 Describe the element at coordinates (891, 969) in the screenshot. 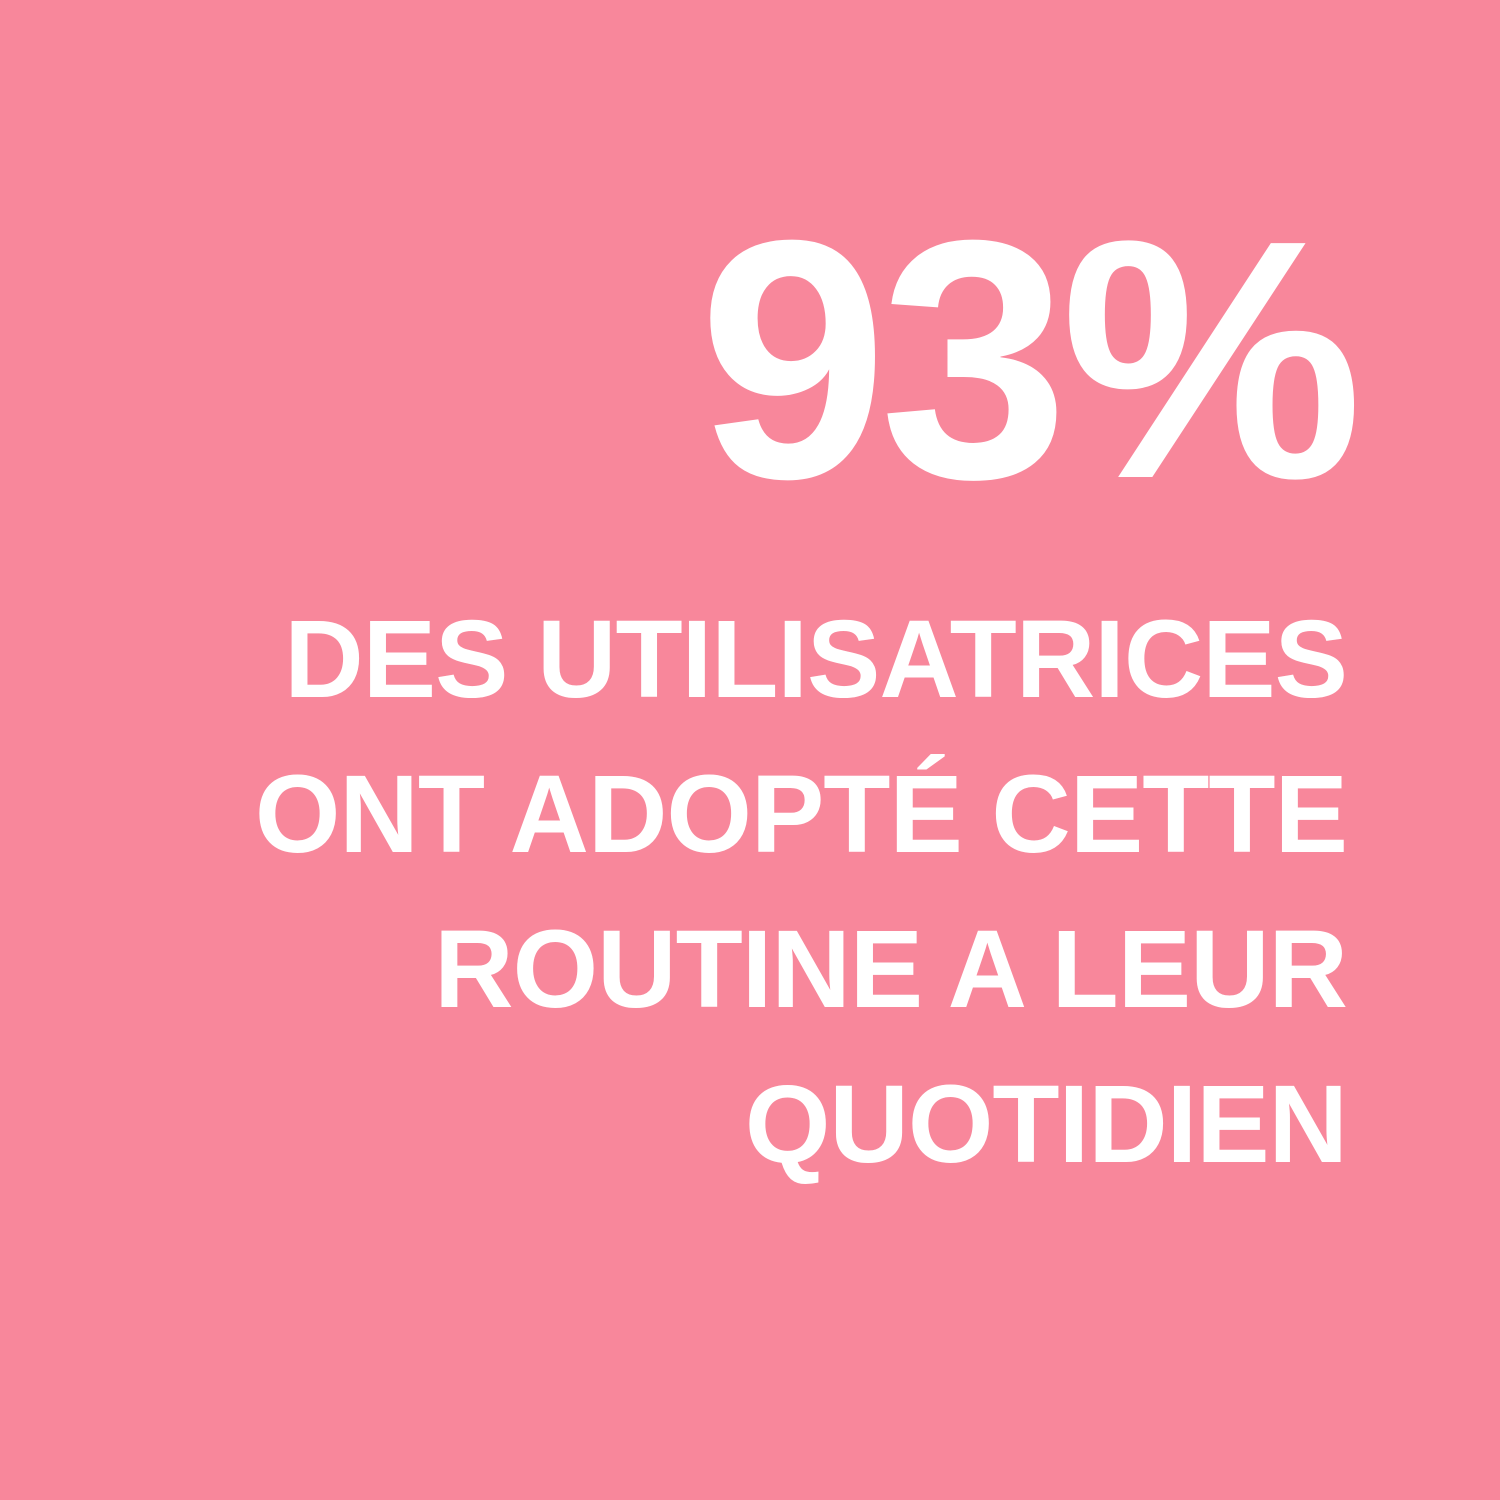

I see `stat-description-line-3: ROUTINE A LEUR` at that location.